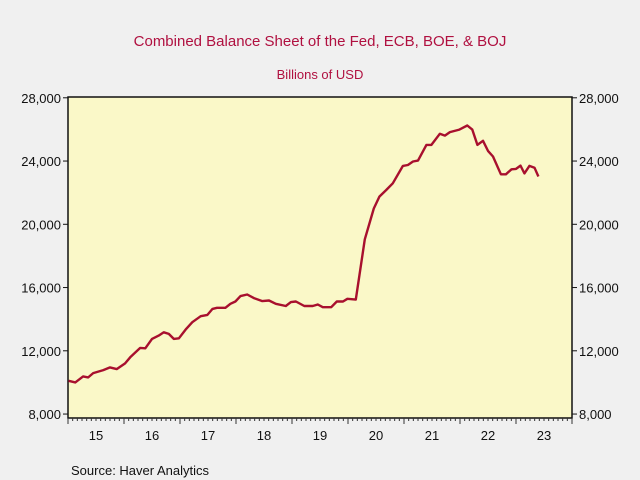 The height and width of the screenshot is (480, 640). What do you see at coordinates (376, 435) in the screenshot?
I see `x-tick-label: 20` at bounding box center [376, 435].